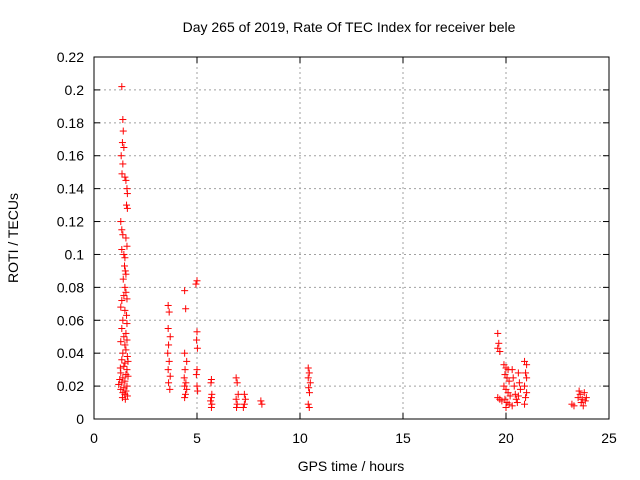  Describe the element at coordinates (70, 287) in the screenshot. I see `y-tick-label: 0.08` at that location.